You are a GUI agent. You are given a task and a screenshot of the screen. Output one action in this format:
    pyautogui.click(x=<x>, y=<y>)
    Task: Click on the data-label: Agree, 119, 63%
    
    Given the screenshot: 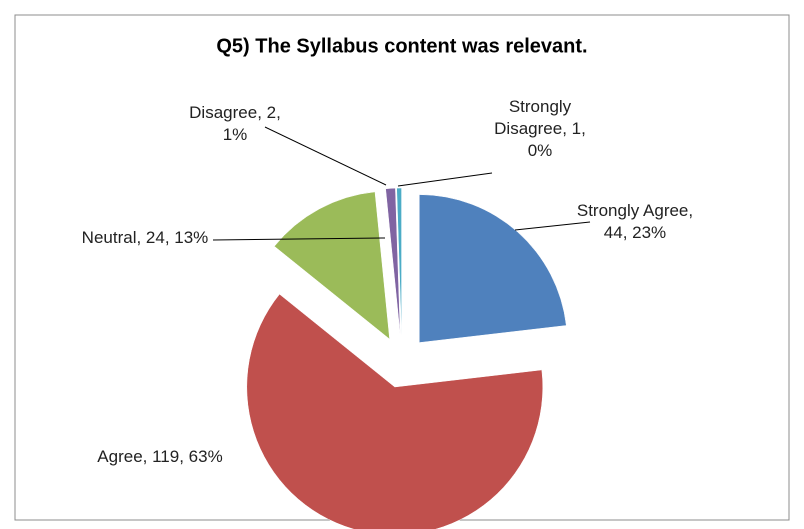 What is the action you would take?
    pyautogui.click(x=160, y=456)
    